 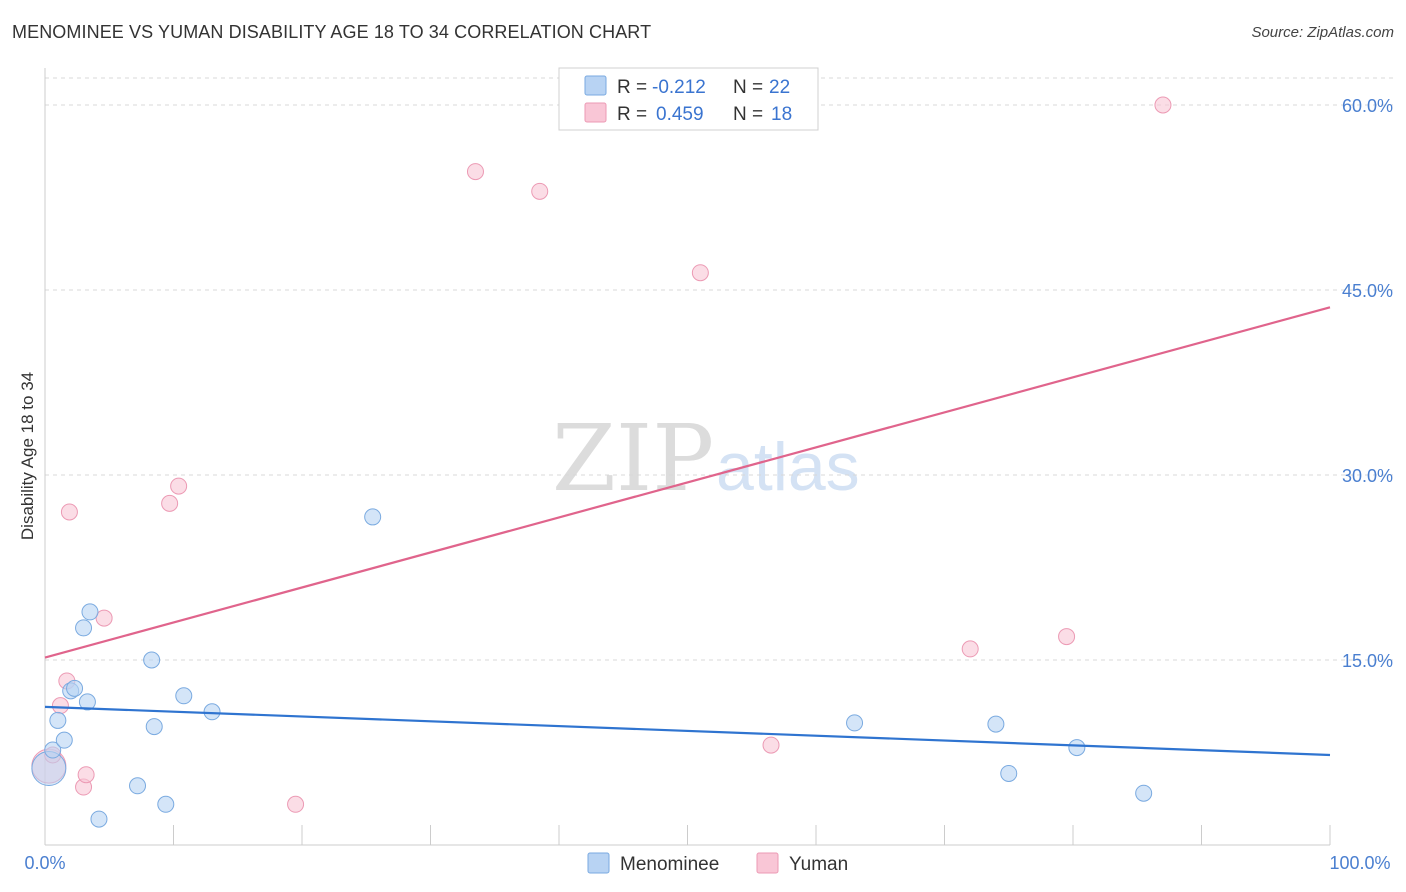 I want to click on watermark: ZIP atlas, so click(x=706, y=458).